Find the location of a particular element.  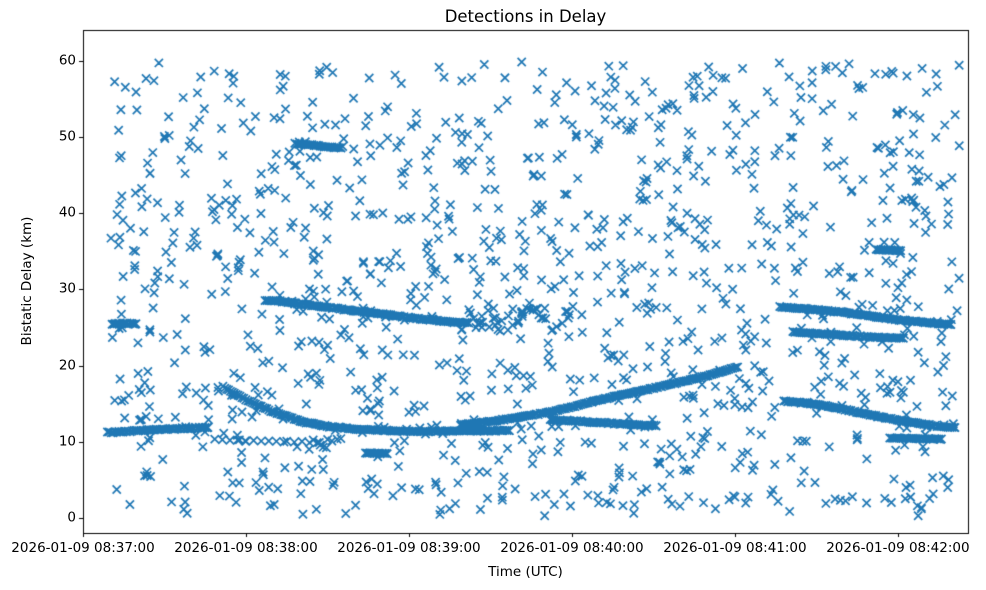

x-tick-label: 2026-01-09 08:40:00 is located at coordinates (572, 548).